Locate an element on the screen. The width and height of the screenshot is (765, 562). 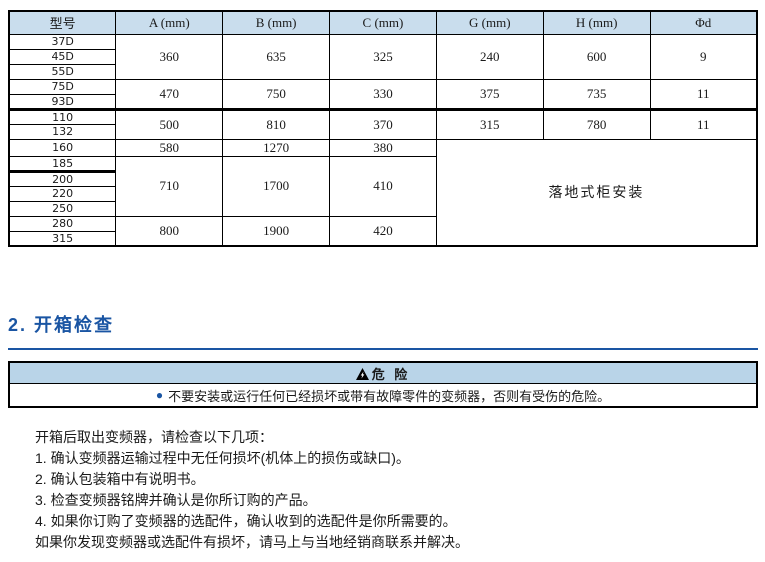
value-cell-c: 420 is located at coordinates (383, 231).